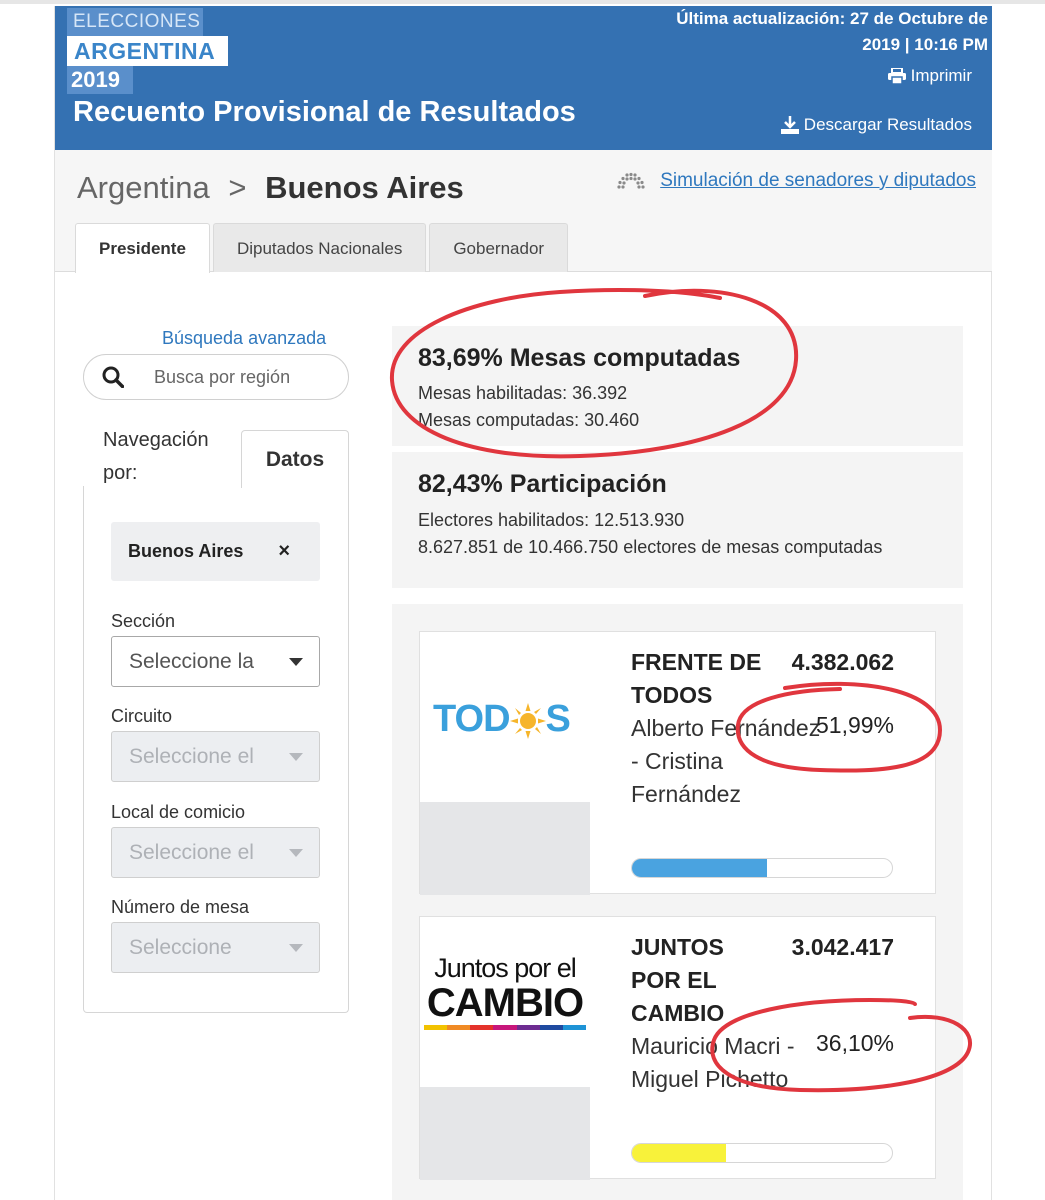 This screenshot has width=1045, height=1200. Describe the element at coordinates (896, 76) in the screenshot. I see `printer-icon` at that location.